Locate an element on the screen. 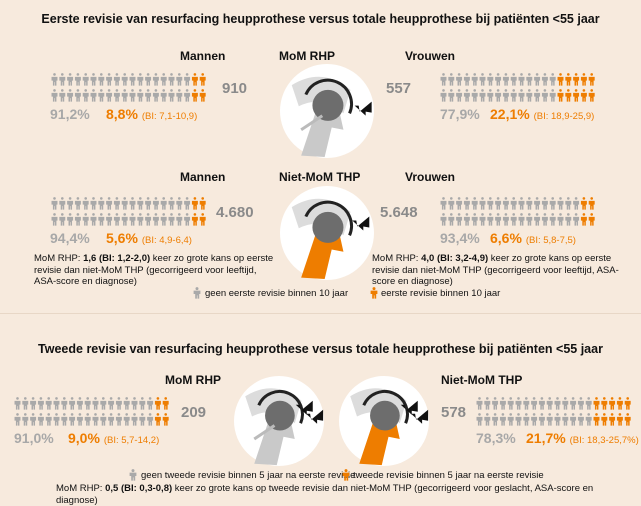 The image size is (641, 506). note-value: 4,0 (BI: 3,2-4,9) is located at coordinates (455, 258).